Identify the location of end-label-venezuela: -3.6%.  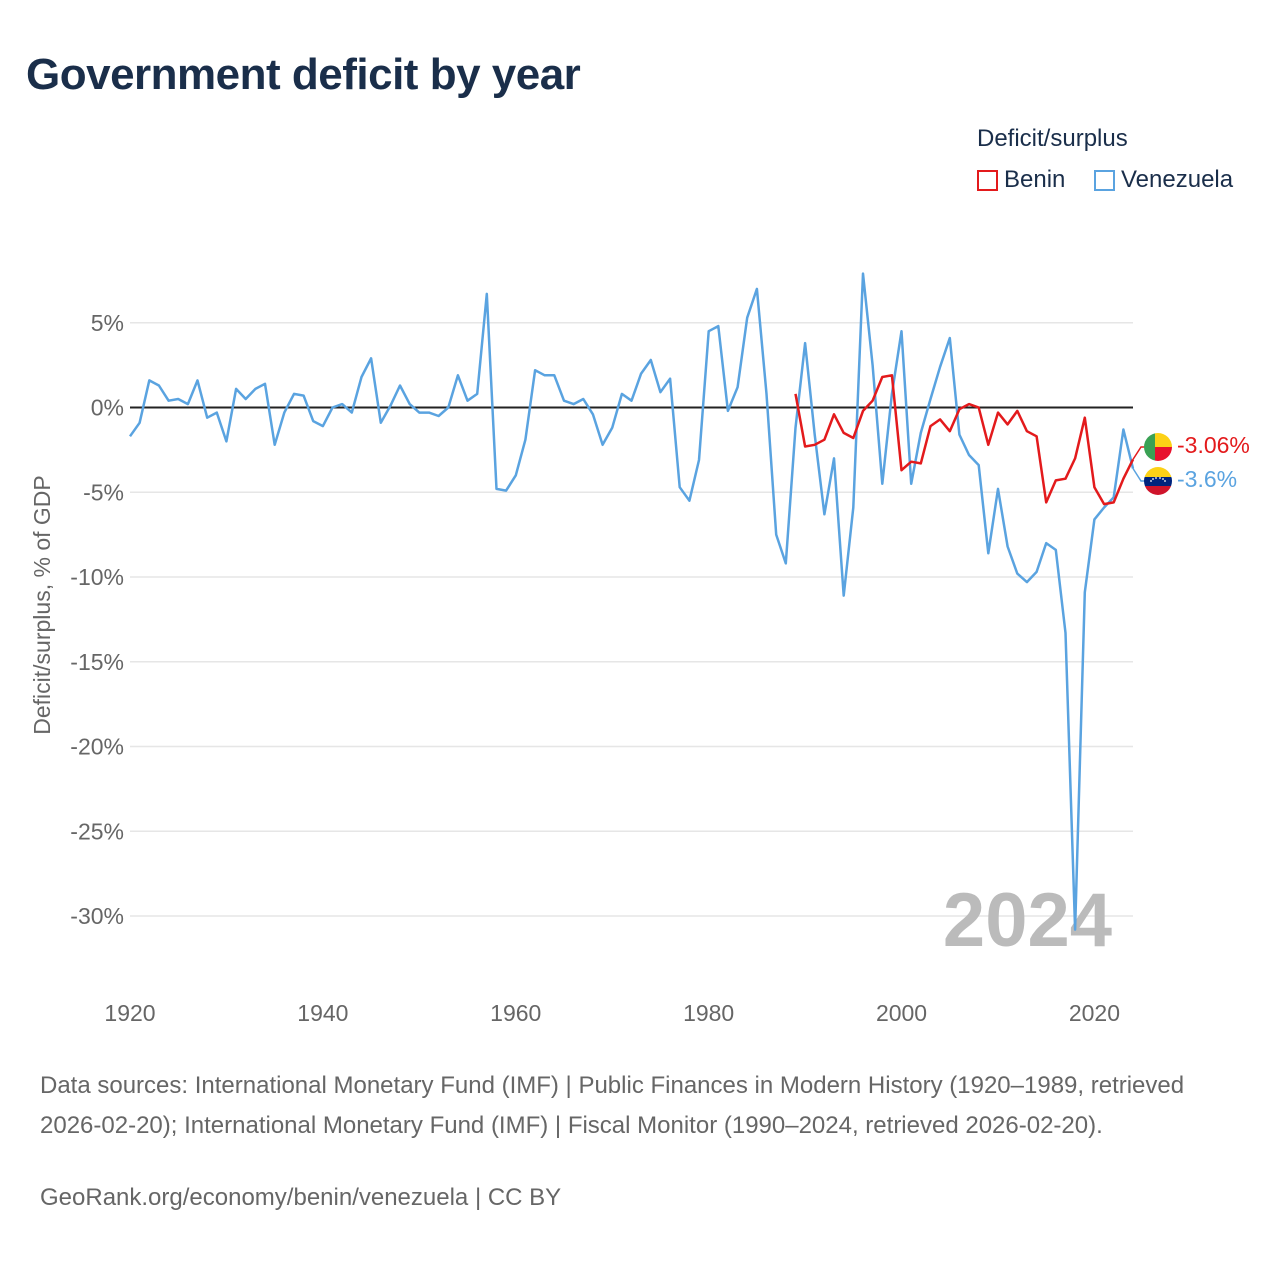
(1207, 479).